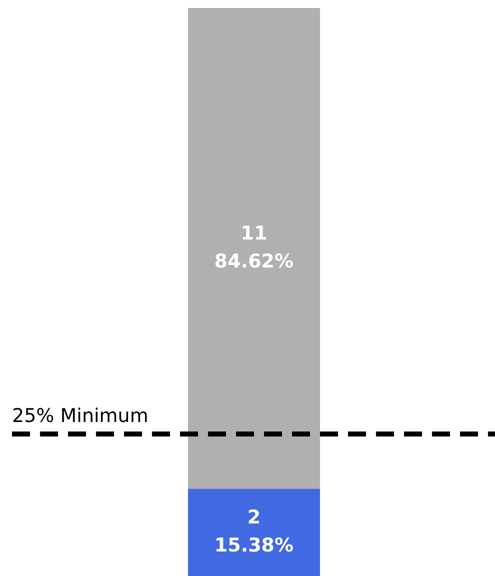 This screenshot has height=576, width=495. What do you see at coordinates (254, 247) in the screenshot?
I see `data-label: 11 84.62%` at bounding box center [254, 247].